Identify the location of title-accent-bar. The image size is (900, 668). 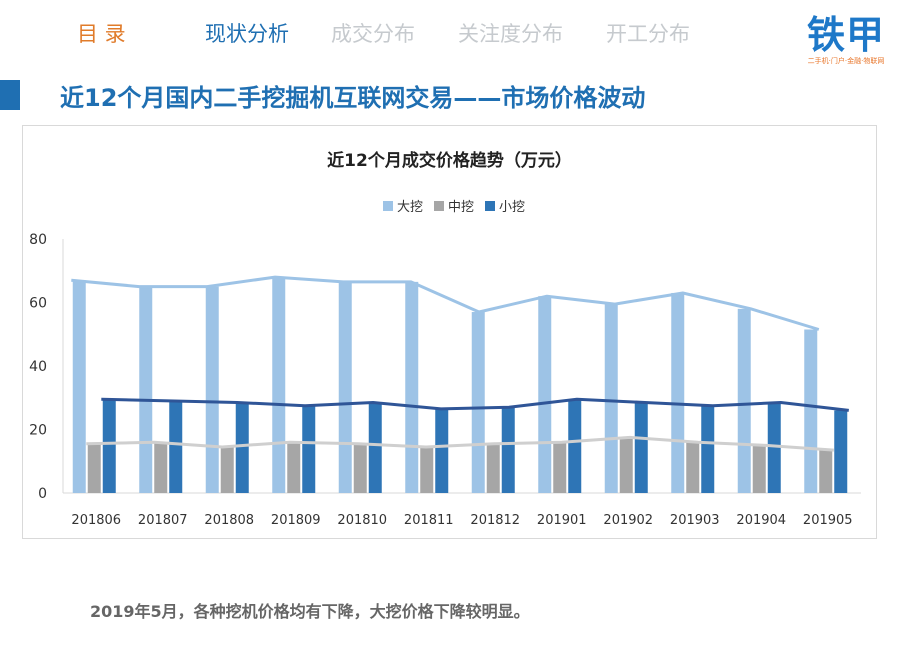
(10, 95).